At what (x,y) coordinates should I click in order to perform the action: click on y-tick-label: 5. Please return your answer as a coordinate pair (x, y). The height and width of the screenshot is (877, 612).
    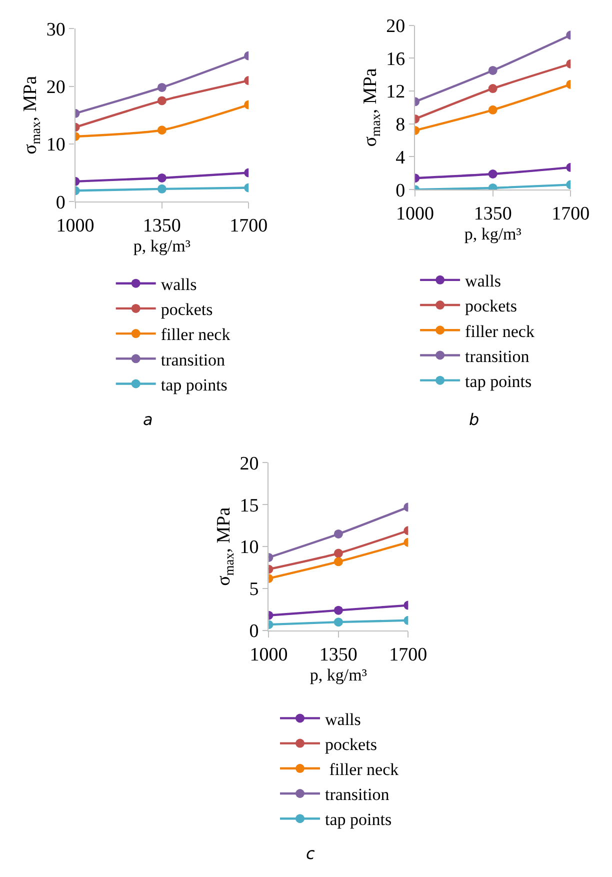
    Looking at the image, I should click on (254, 589).